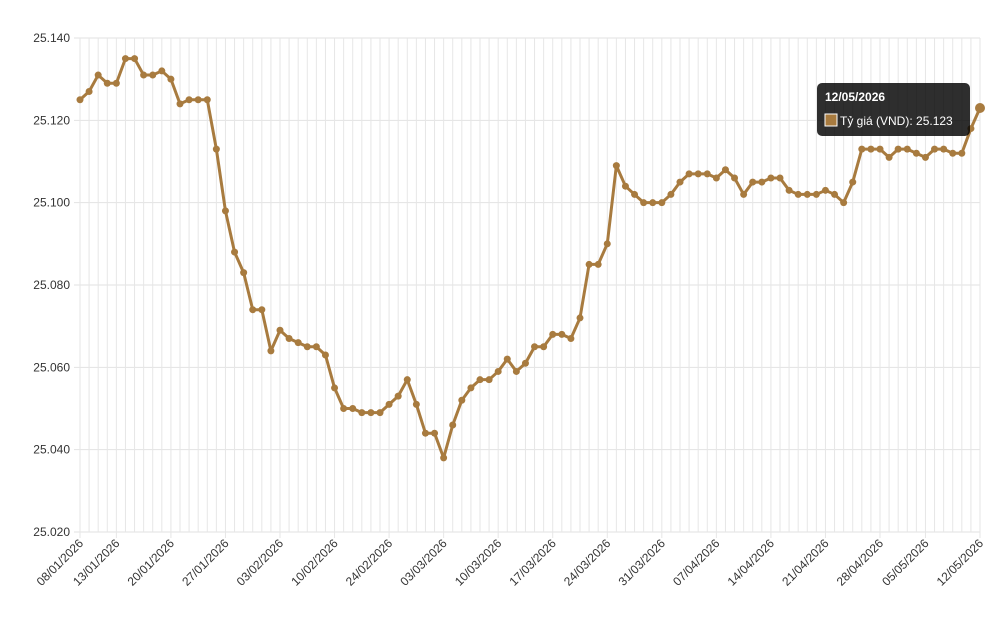 Image resolution: width=1002 pixels, height=622 pixels. What do you see at coordinates (478, 562) in the screenshot?
I see `x-tick-label: 10/03/2026` at bounding box center [478, 562].